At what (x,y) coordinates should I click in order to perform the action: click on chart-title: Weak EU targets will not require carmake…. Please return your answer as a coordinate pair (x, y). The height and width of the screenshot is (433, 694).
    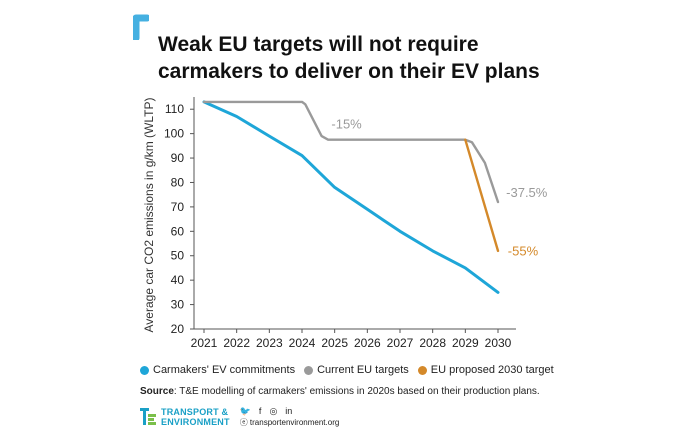
    Looking at the image, I should click on (349, 58).